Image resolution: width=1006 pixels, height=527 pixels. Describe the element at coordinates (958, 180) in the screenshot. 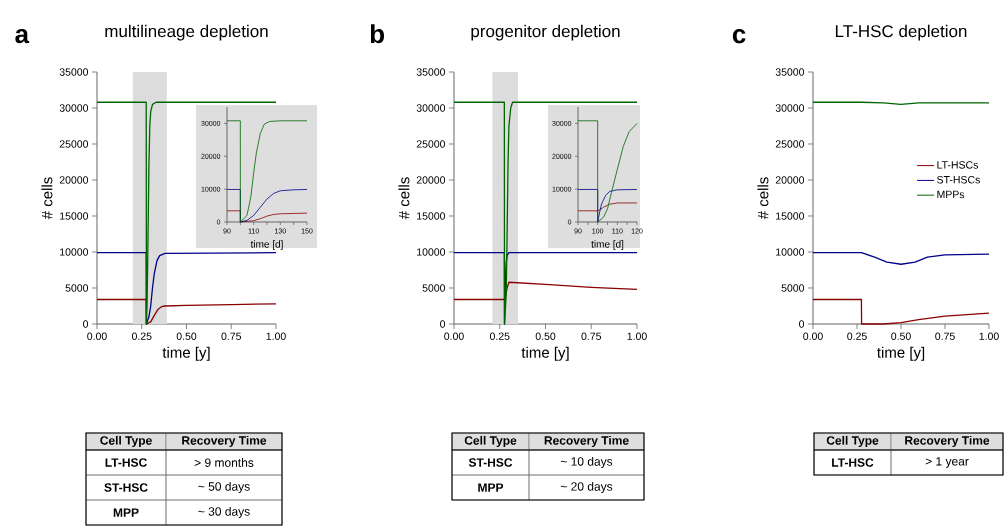

I see `legend-label: ST-HSCs` at that location.